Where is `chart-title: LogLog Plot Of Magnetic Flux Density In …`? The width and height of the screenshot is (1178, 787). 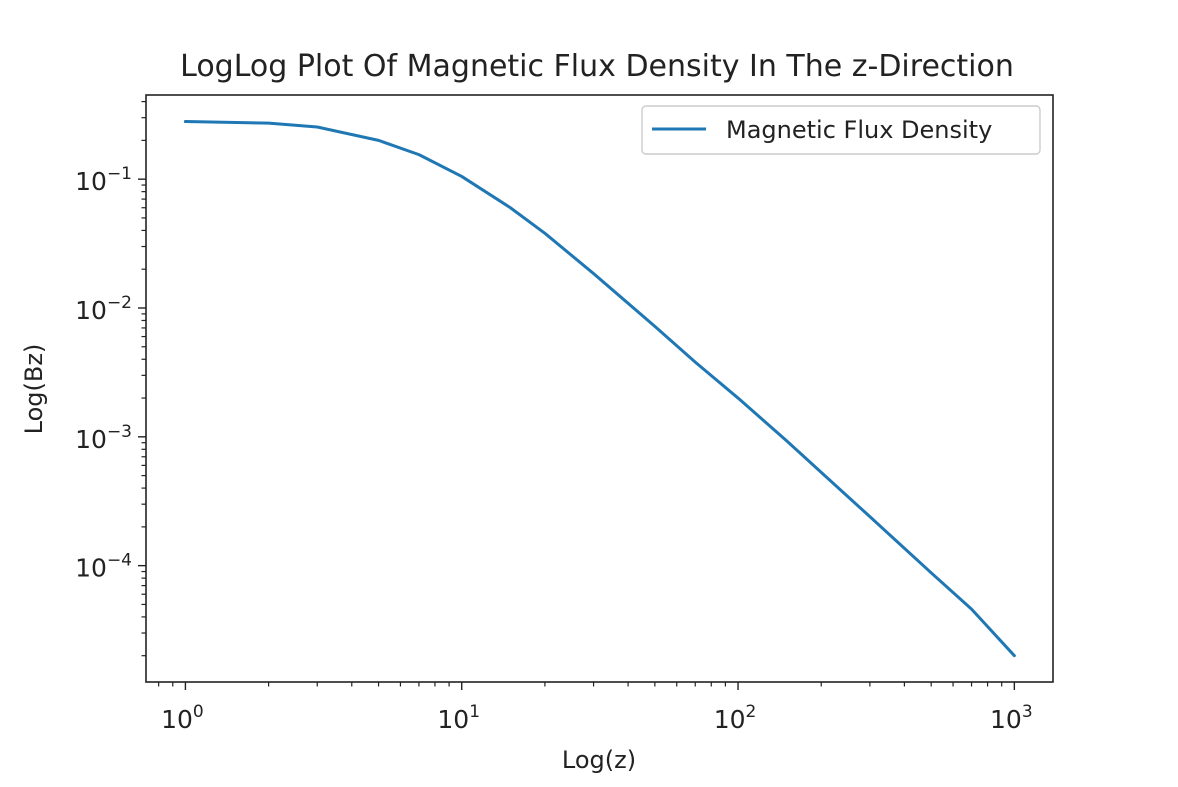 chart-title: LogLog Plot Of Magnetic Flux Density In … is located at coordinates (597, 66).